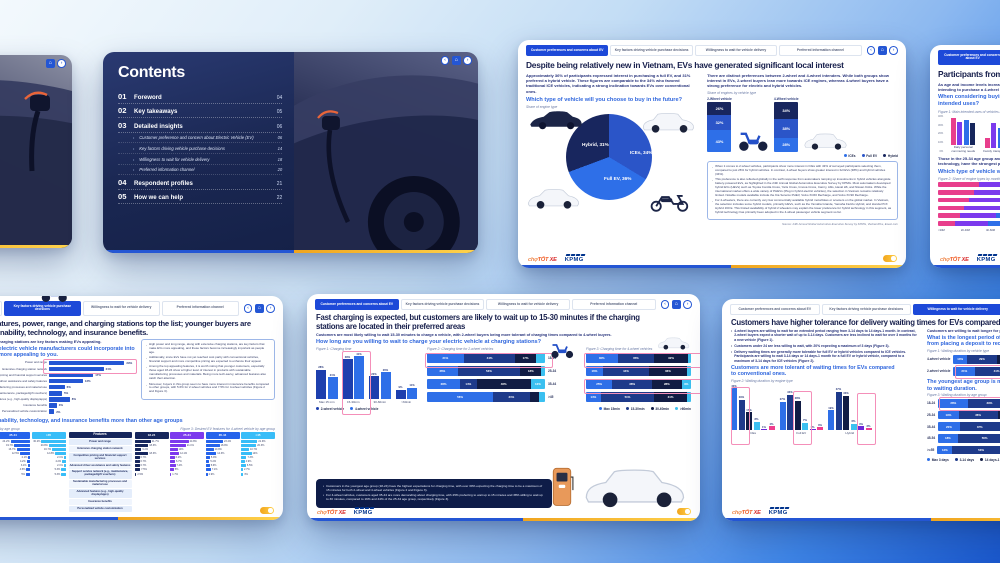 The image size is (1000, 563). I want to click on bar-value: 2%, so click(868, 426).